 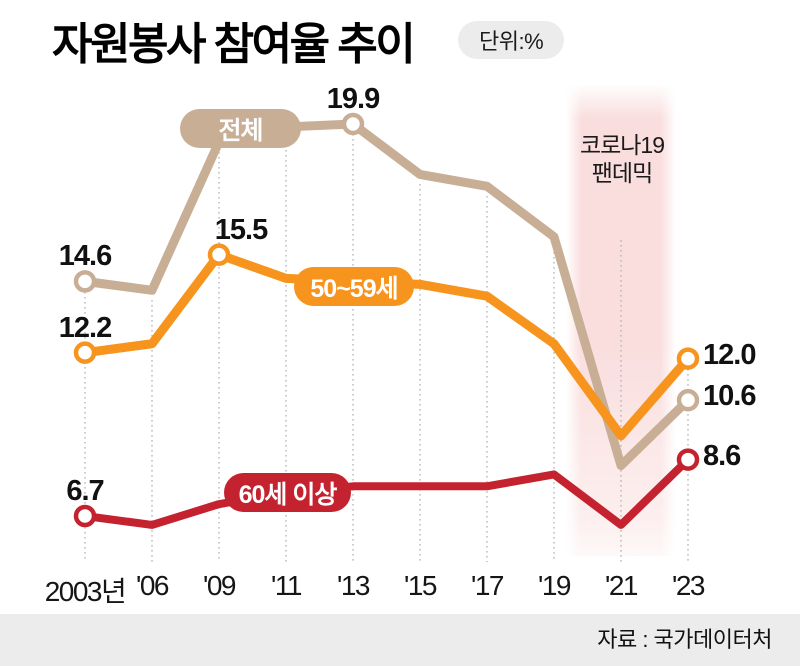 I want to click on x-axis-label: 2003년, so click(x=85, y=591).